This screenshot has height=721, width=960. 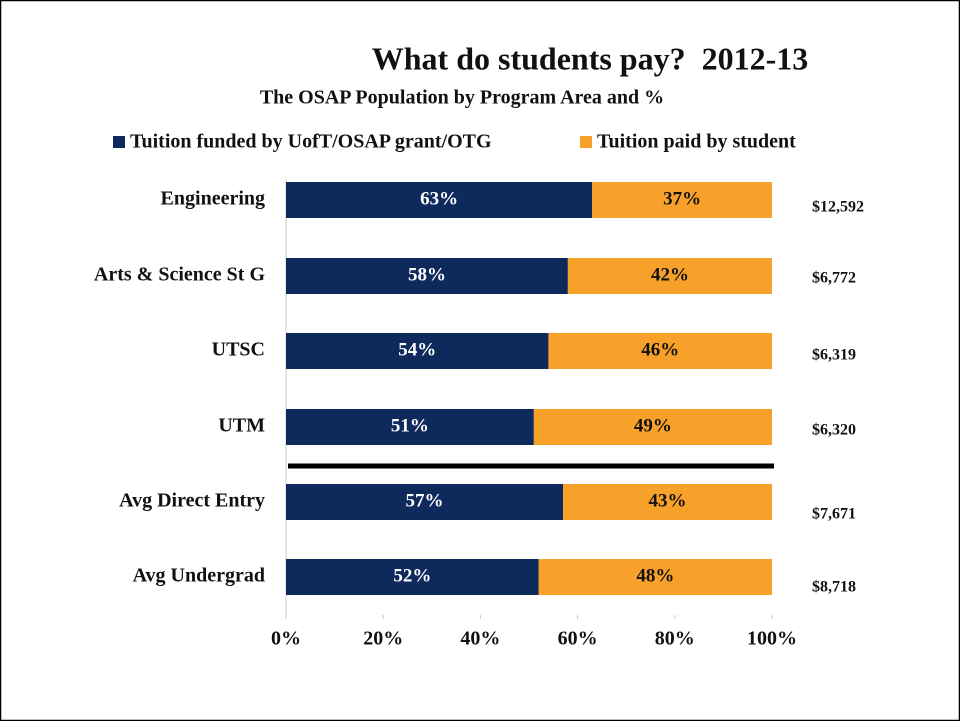 I want to click on value-label: 63%, so click(x=439, y=198).